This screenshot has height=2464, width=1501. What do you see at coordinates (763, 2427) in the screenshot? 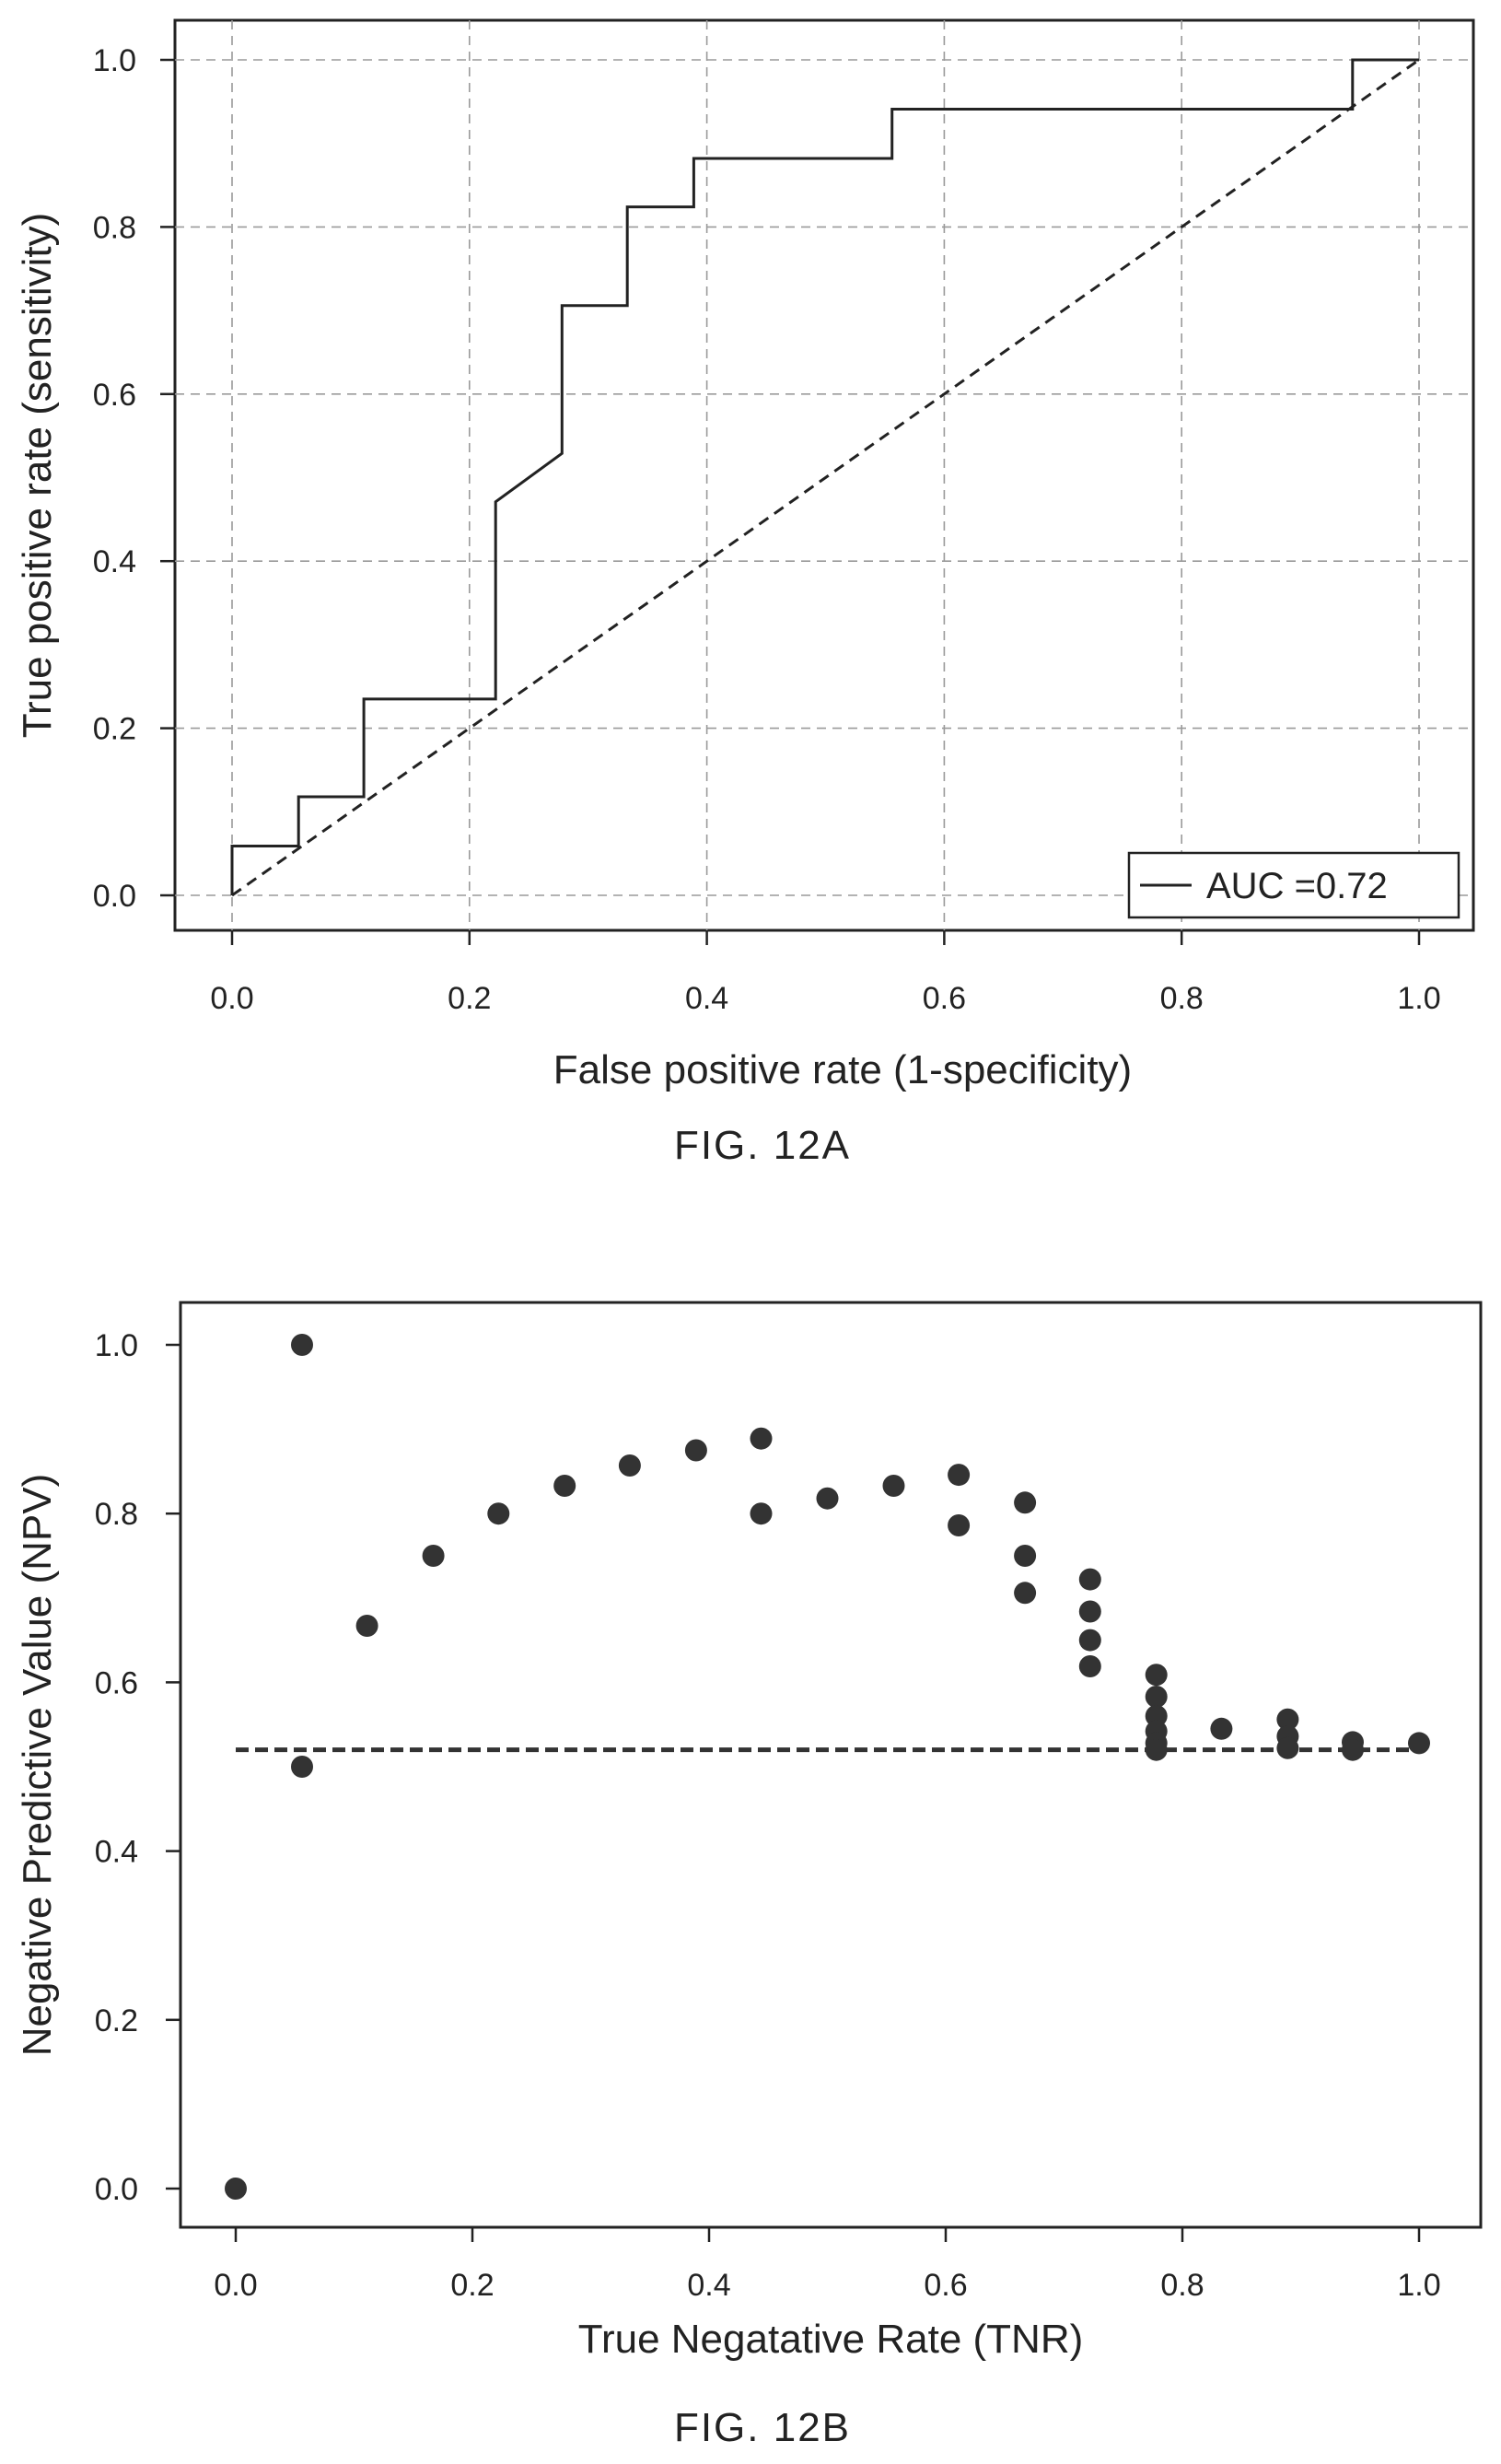
I see `npv-figure-caption: FIG. 12B` at bounding box center [763, 2427].